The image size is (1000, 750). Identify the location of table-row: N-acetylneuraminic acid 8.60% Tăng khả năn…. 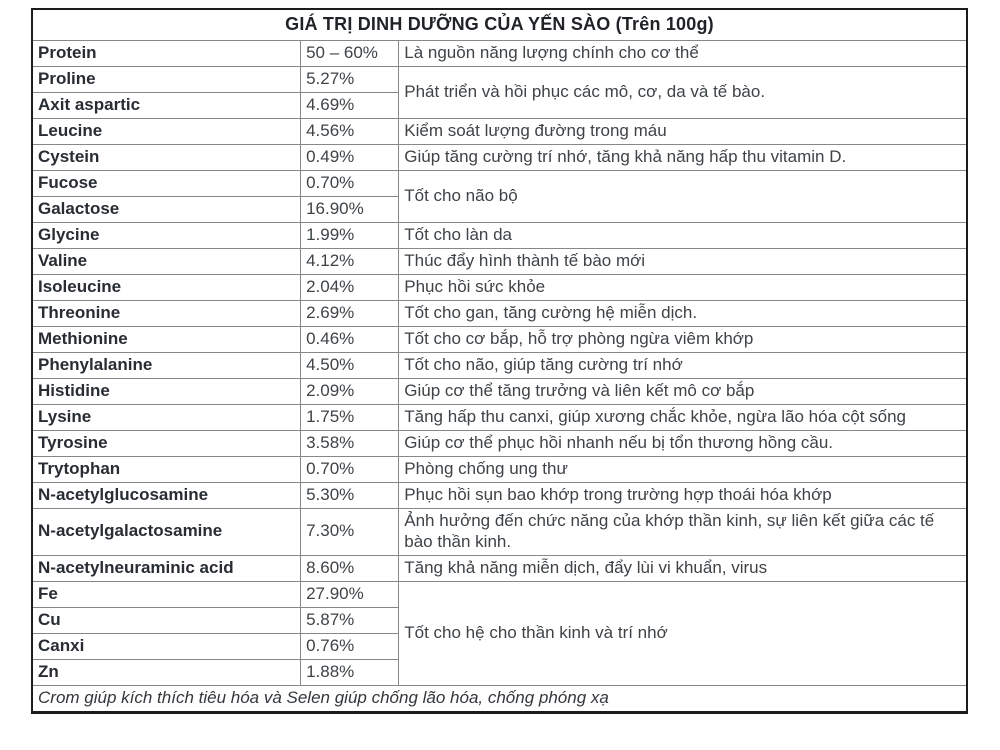
(499, 568).